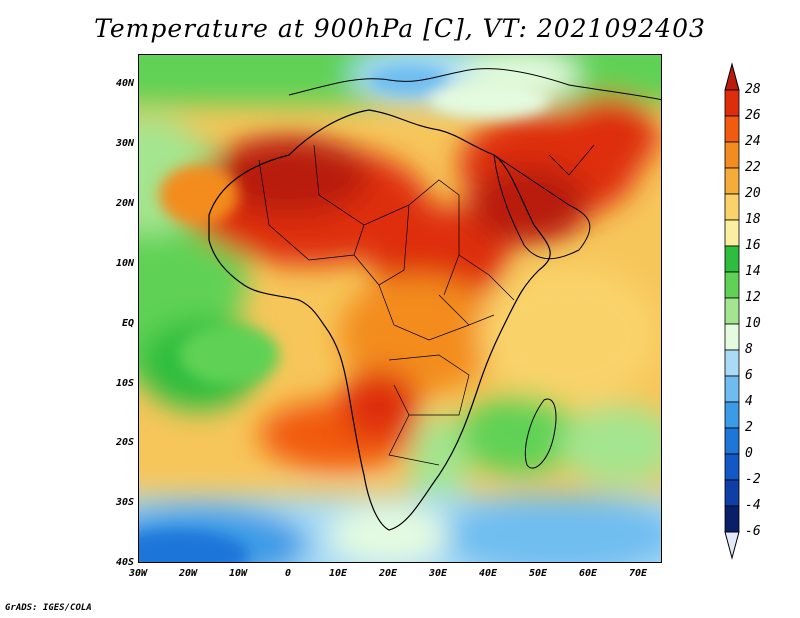 The height and width of the screenshot is (618, 800). Describe the element at coordinates (474, 84) in the screenshot. I see `europe-coastline` at that location.